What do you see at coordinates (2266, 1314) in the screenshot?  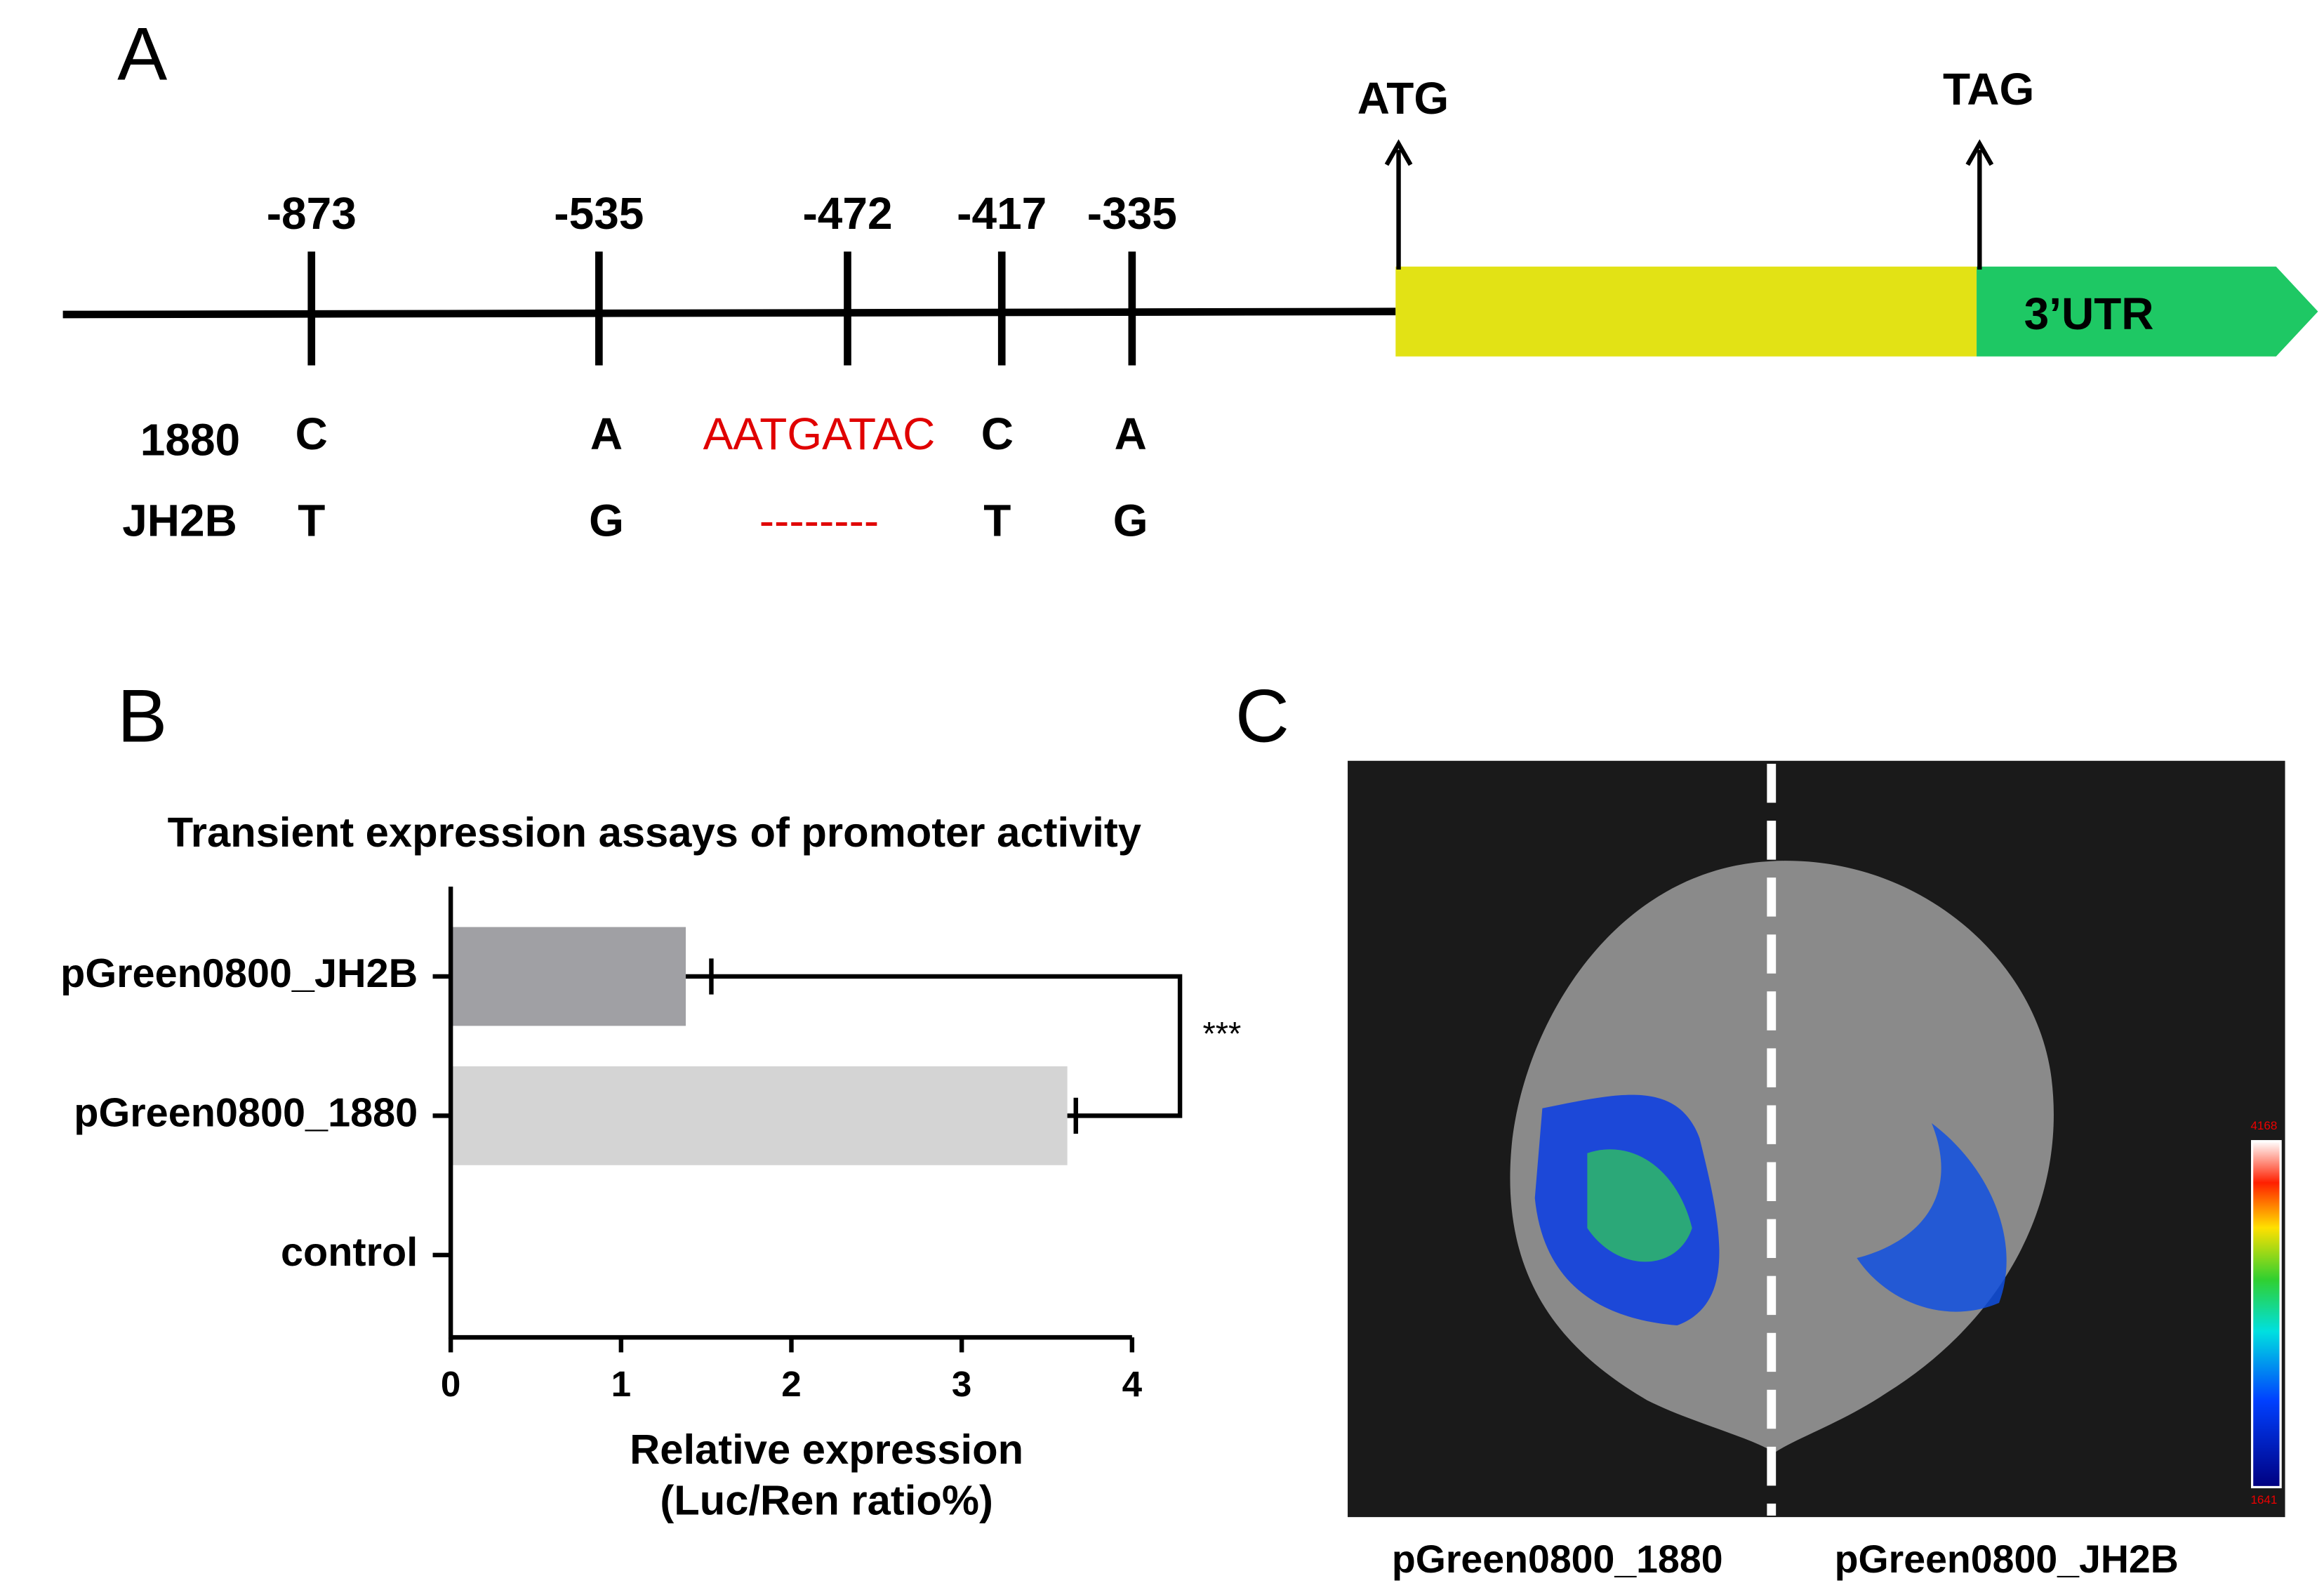 I see `colorbar` at bounding box center [2266, 1314].